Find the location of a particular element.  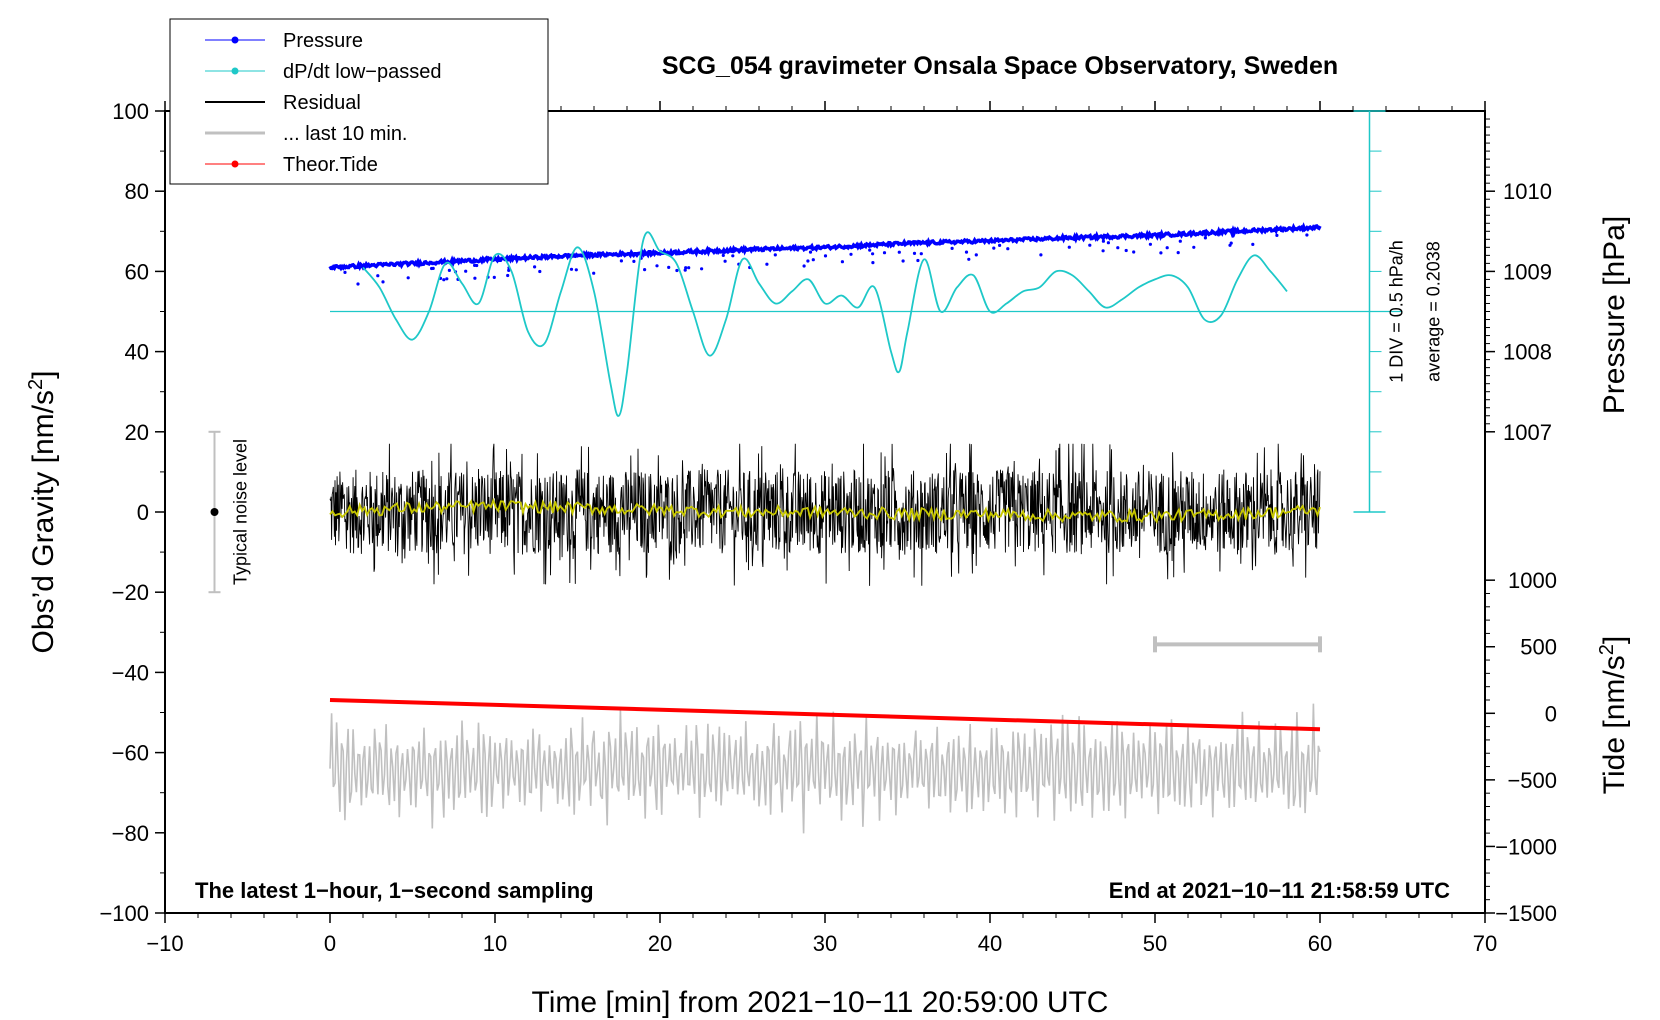

legend-marker-tide is located at coordinates (235, 164).